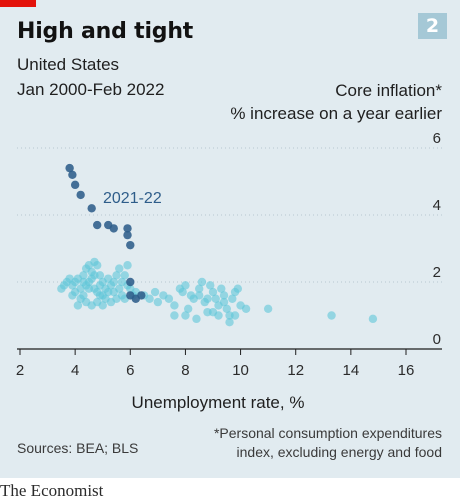 The height and width of the screenshot is (501, 460). What do you see at coordinates (339, 452) in the screenshot?
I see `footnote-line-2: index, excluding energy and food` at bounding box center [339, 452].